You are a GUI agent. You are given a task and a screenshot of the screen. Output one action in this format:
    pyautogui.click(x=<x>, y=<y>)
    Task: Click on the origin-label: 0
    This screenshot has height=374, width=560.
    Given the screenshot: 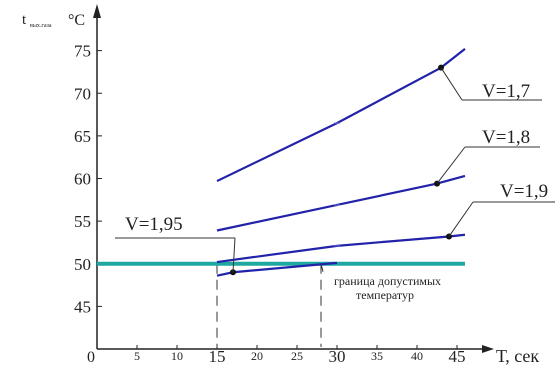 What is the action you would take?
    pyautogui.click(x=91, y=357)
    